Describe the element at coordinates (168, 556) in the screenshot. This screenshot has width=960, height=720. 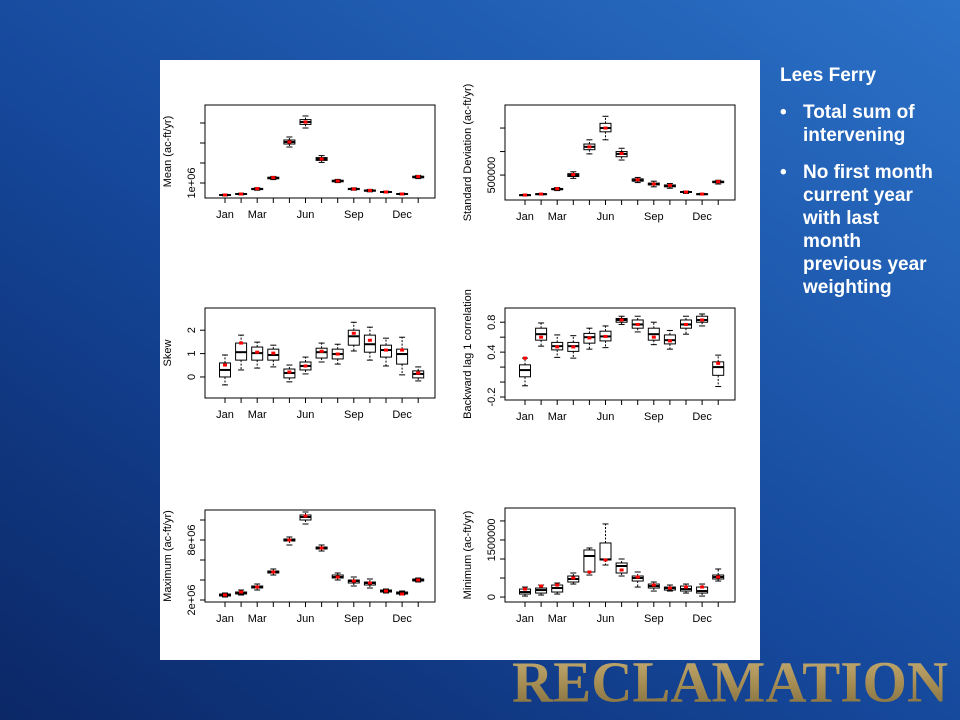
I see `y-axis-label: Maximum (ac-ft/yr)` at that location.